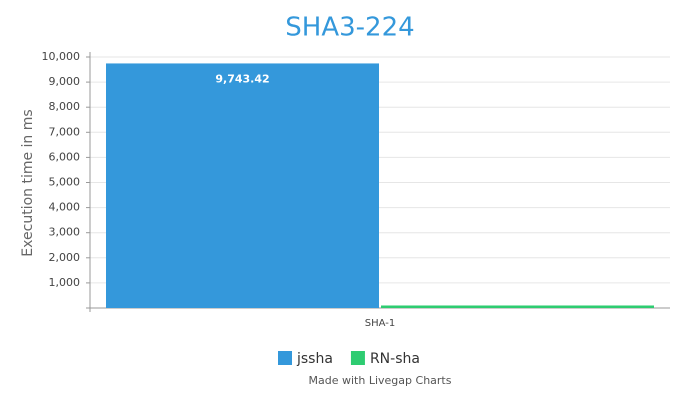  Describe the element at coordinates (65, 81) in the screenshot. I see `y-tick-label: 9,000` at that location.